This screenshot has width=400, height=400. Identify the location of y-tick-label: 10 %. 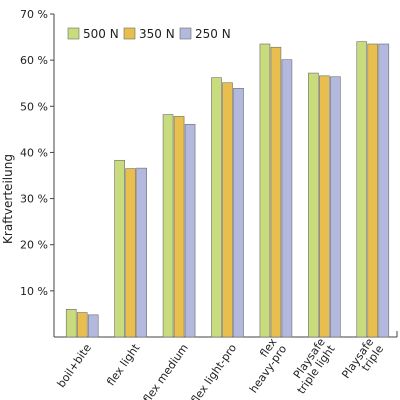
(34, 291).